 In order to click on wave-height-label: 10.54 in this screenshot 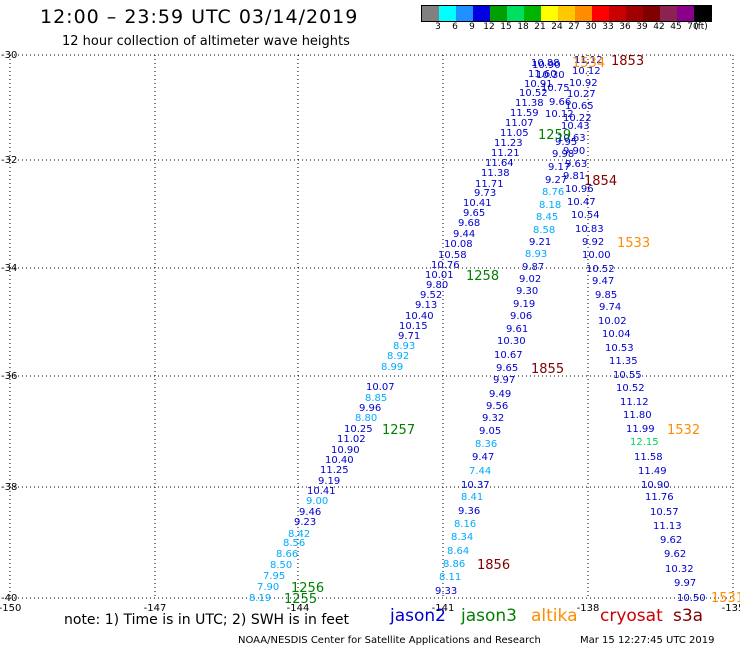, I will do `click(585, 215)`.